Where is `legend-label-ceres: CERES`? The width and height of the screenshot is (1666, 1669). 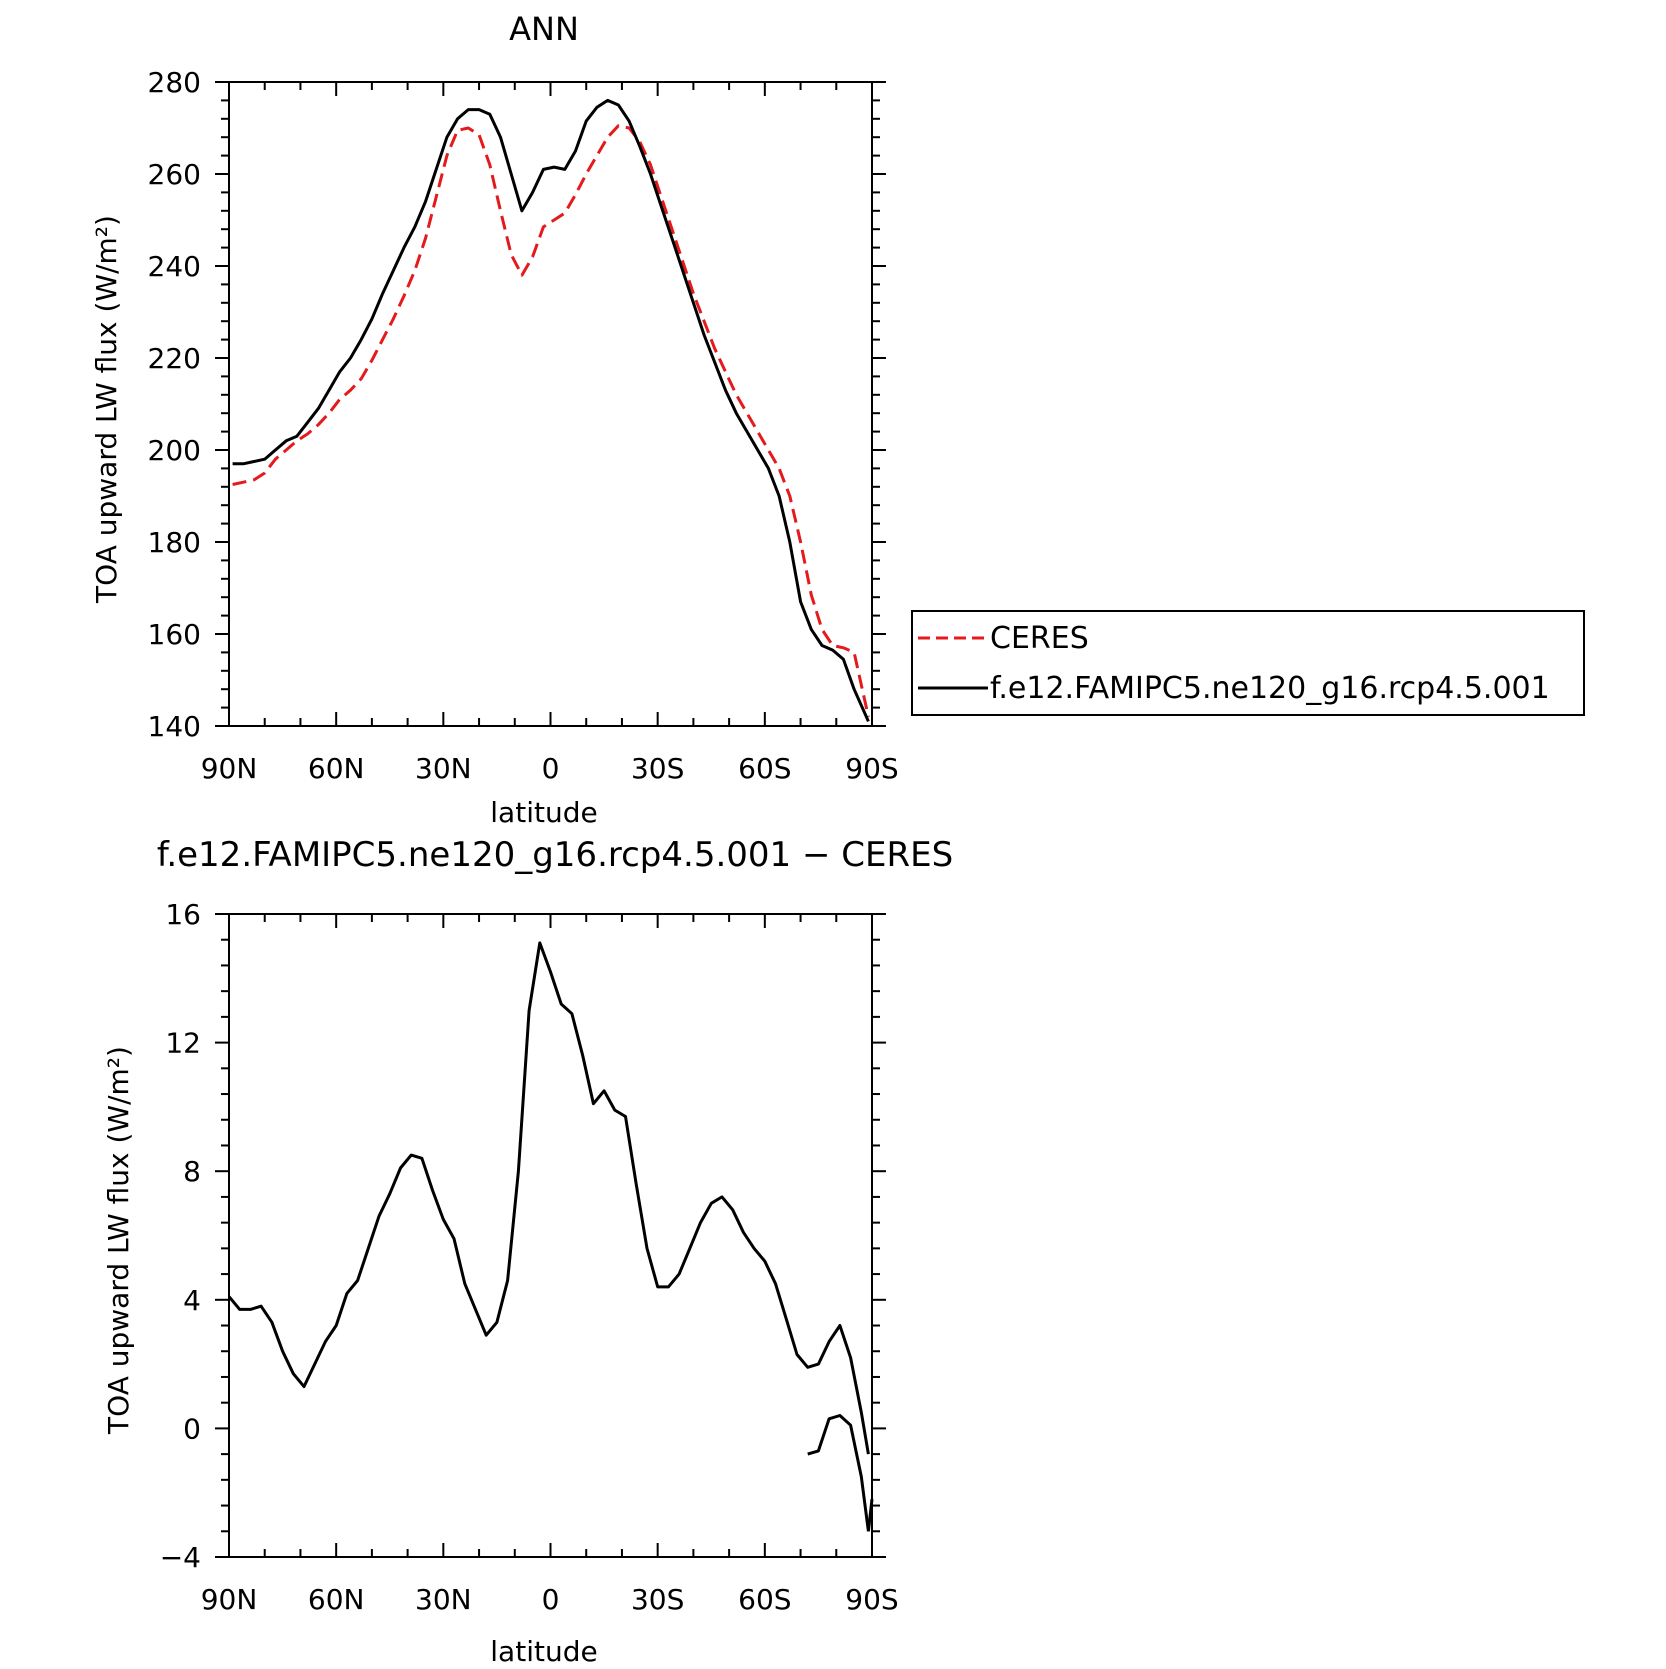
legend-label-ceres: CERES is located at coordinates (1039, 638).